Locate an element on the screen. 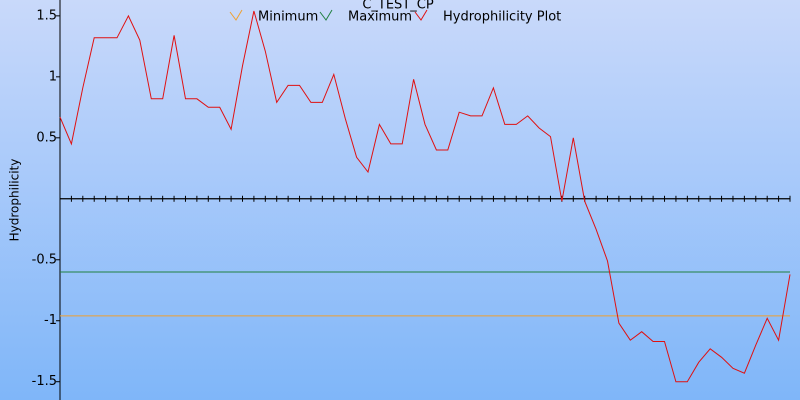 The height and width of the screenshot is (400, 800). legend-label: Maximum is located at coordinates (380, 17).